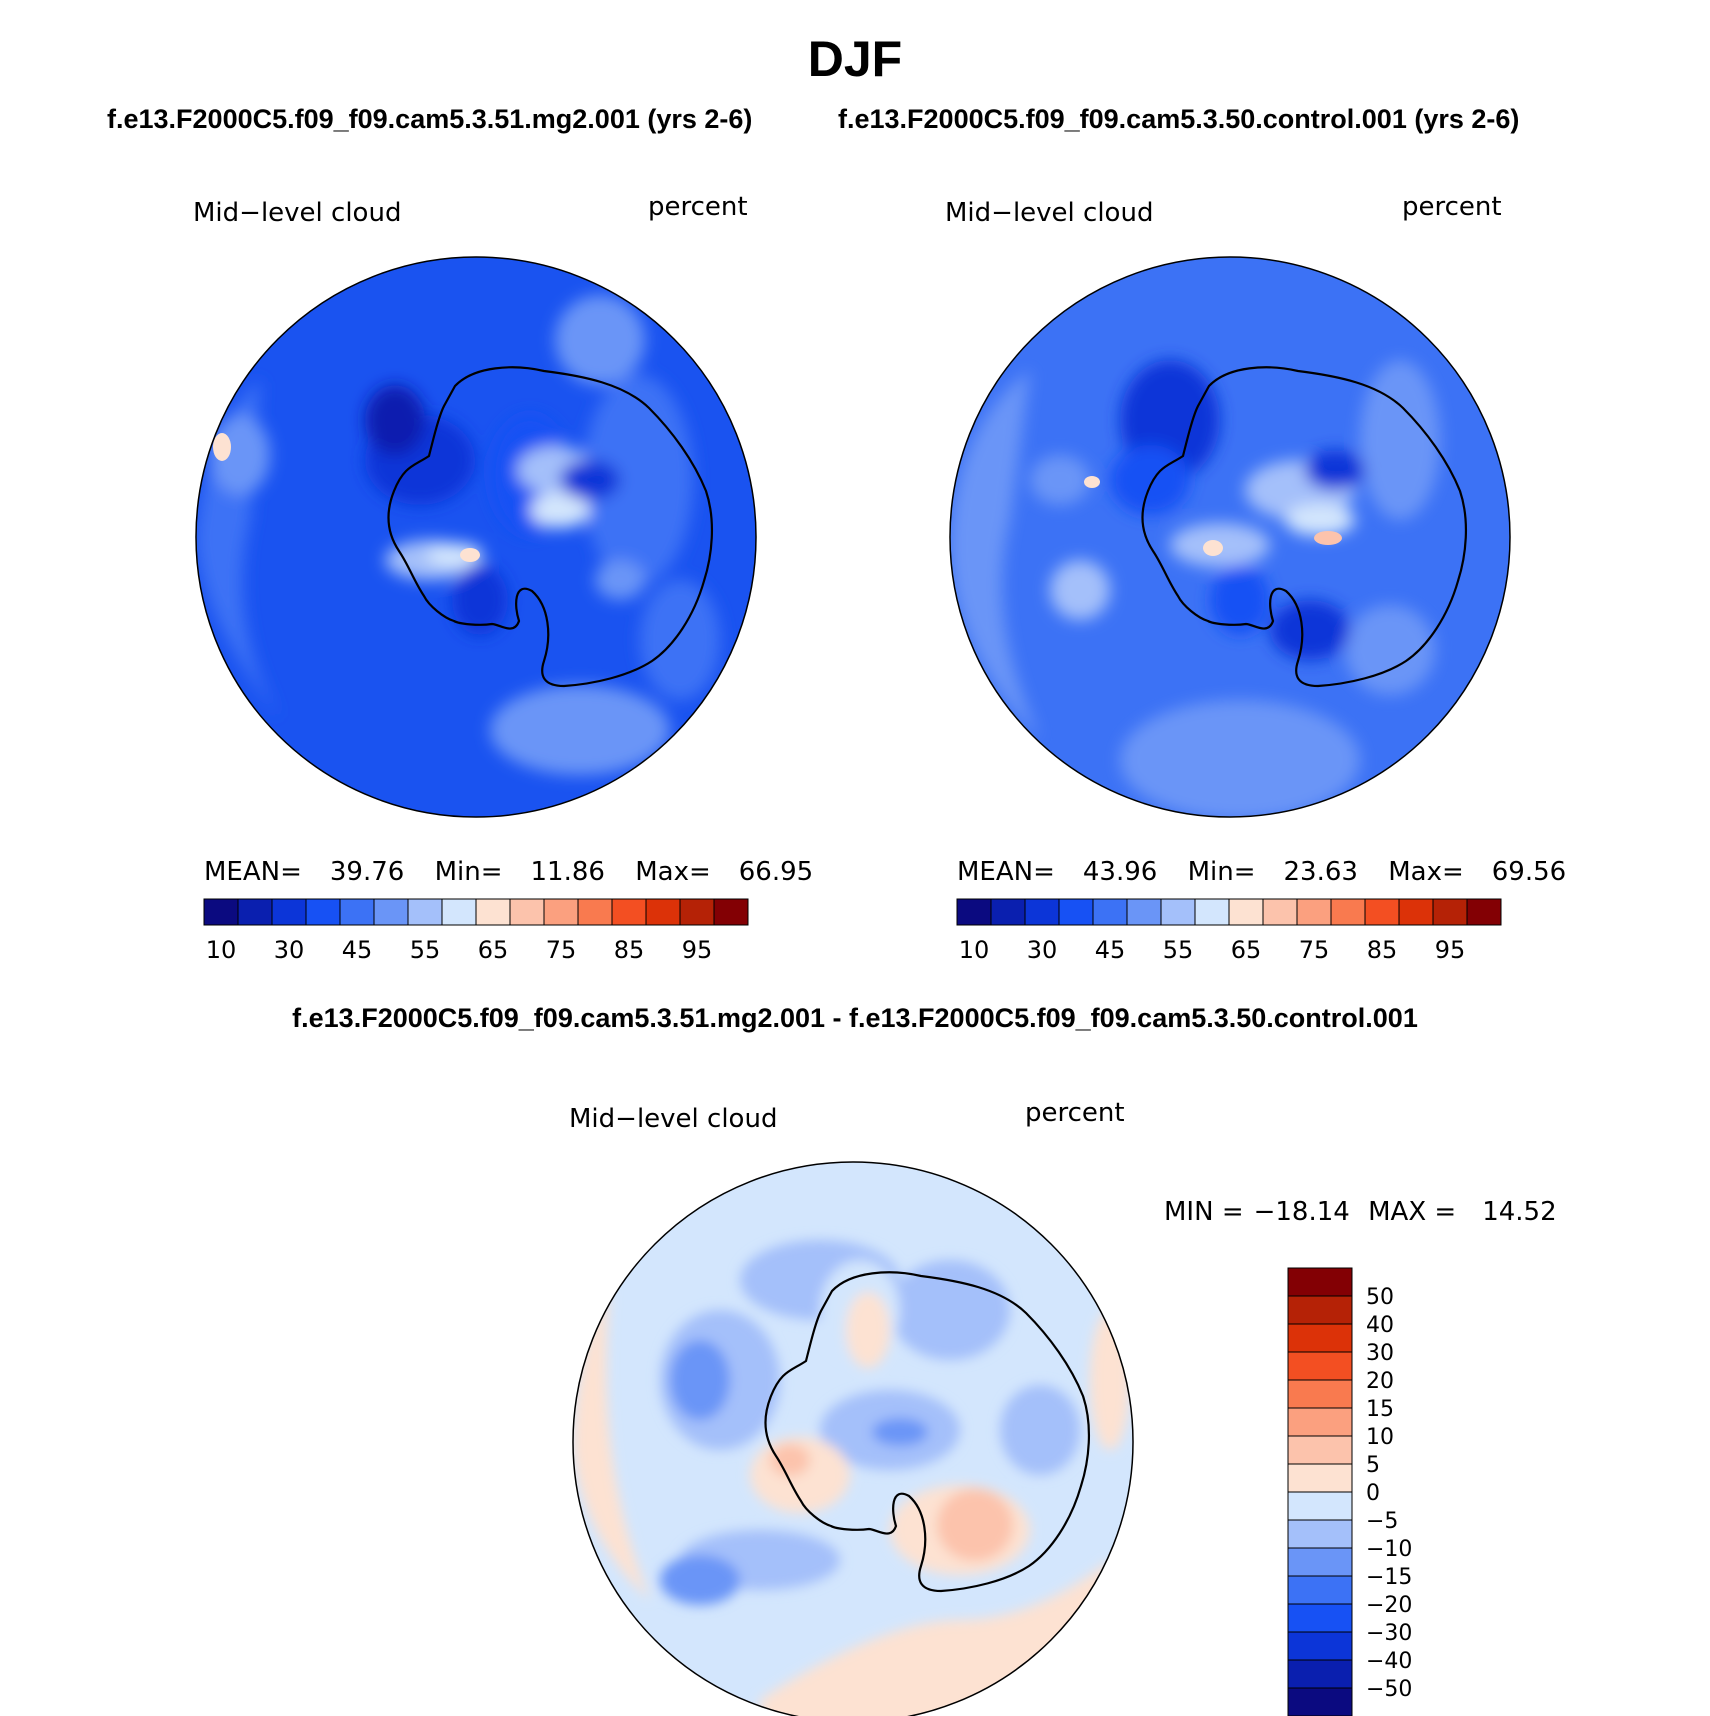  I want to click on colorbar-panel-1-tick-label: 95, so click(697, 950).